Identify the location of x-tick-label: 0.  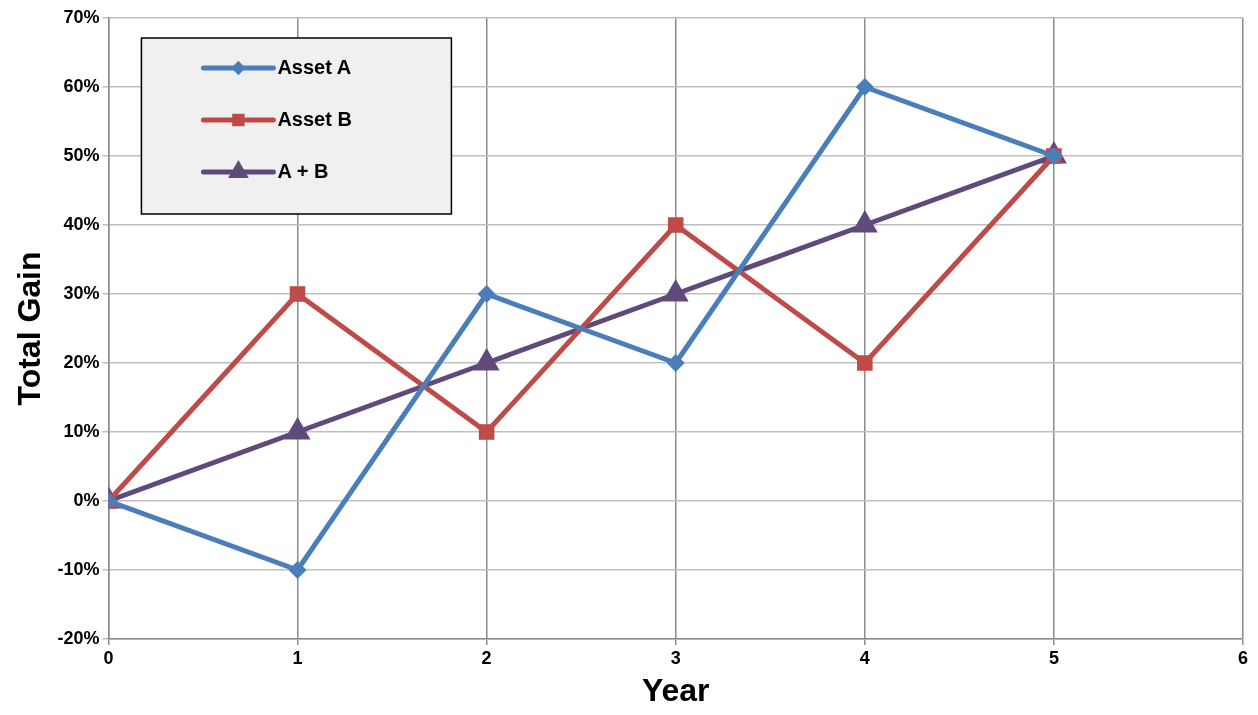
(108, 657).